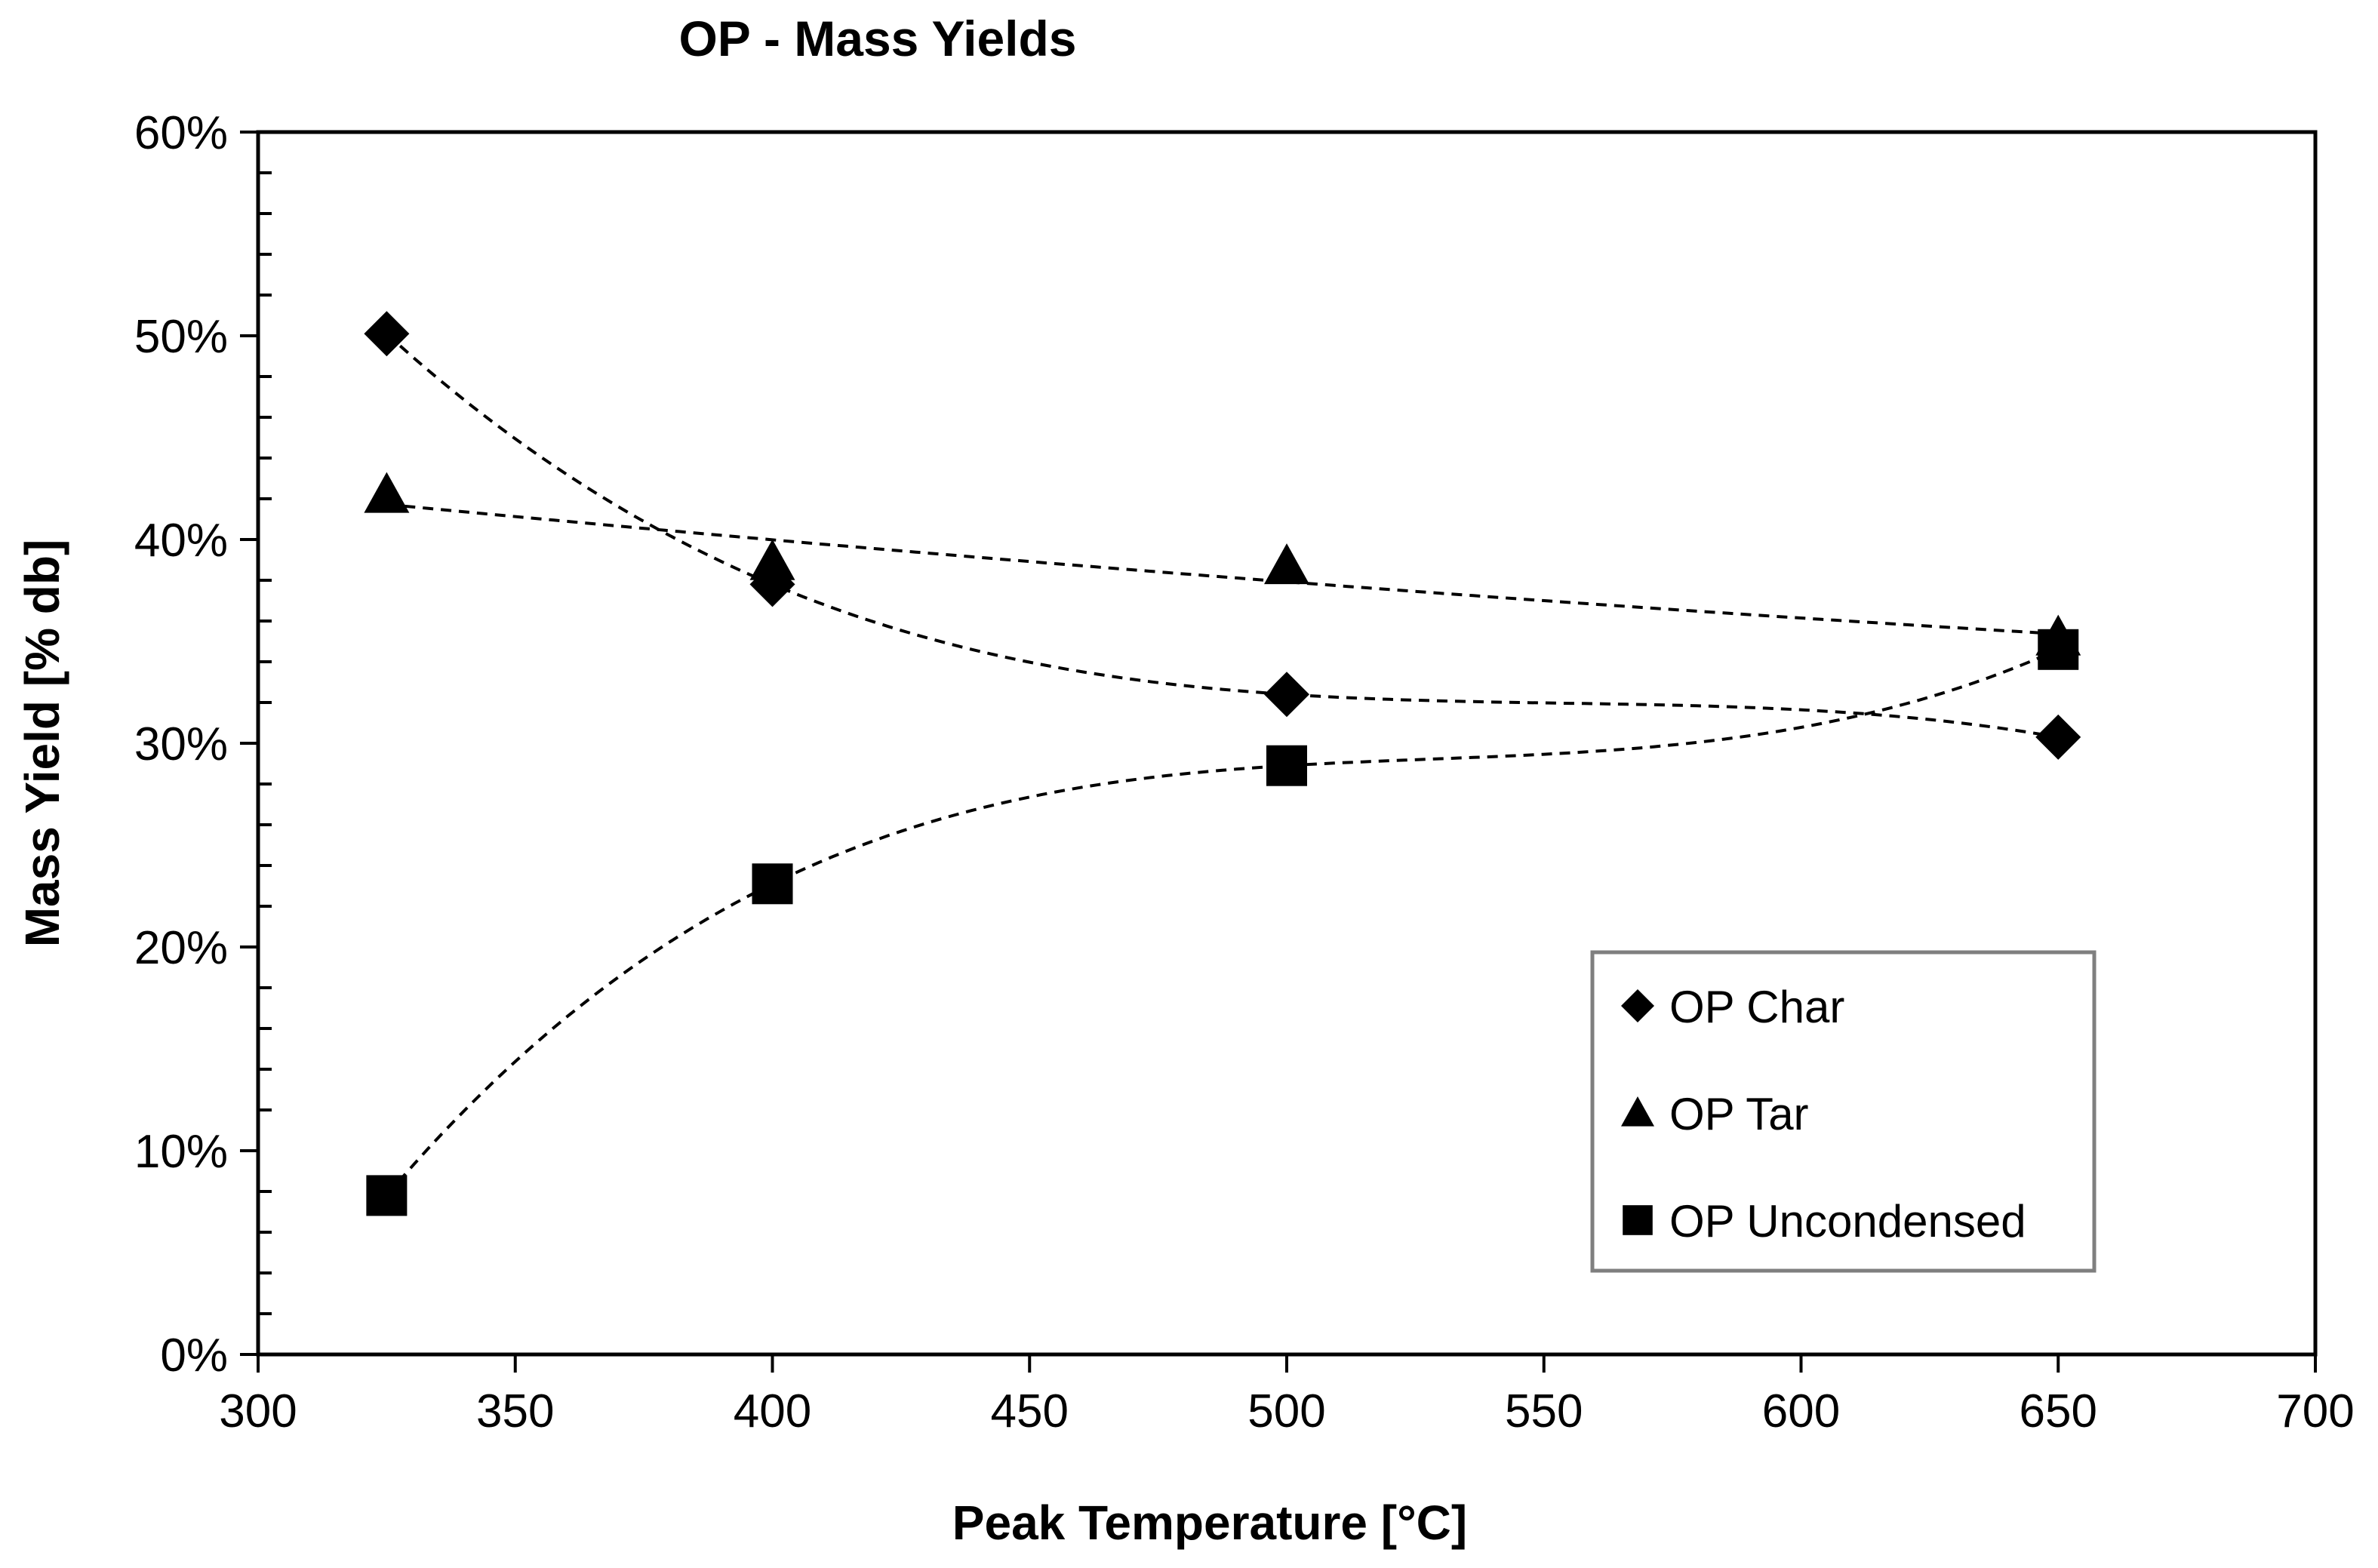 This screenshot has height=1568, width=2378. What do you see at coordinates (1544, 1411) in the screenshot?
I see `x-tick-label: 550` at bounding box center [1544, 1411].